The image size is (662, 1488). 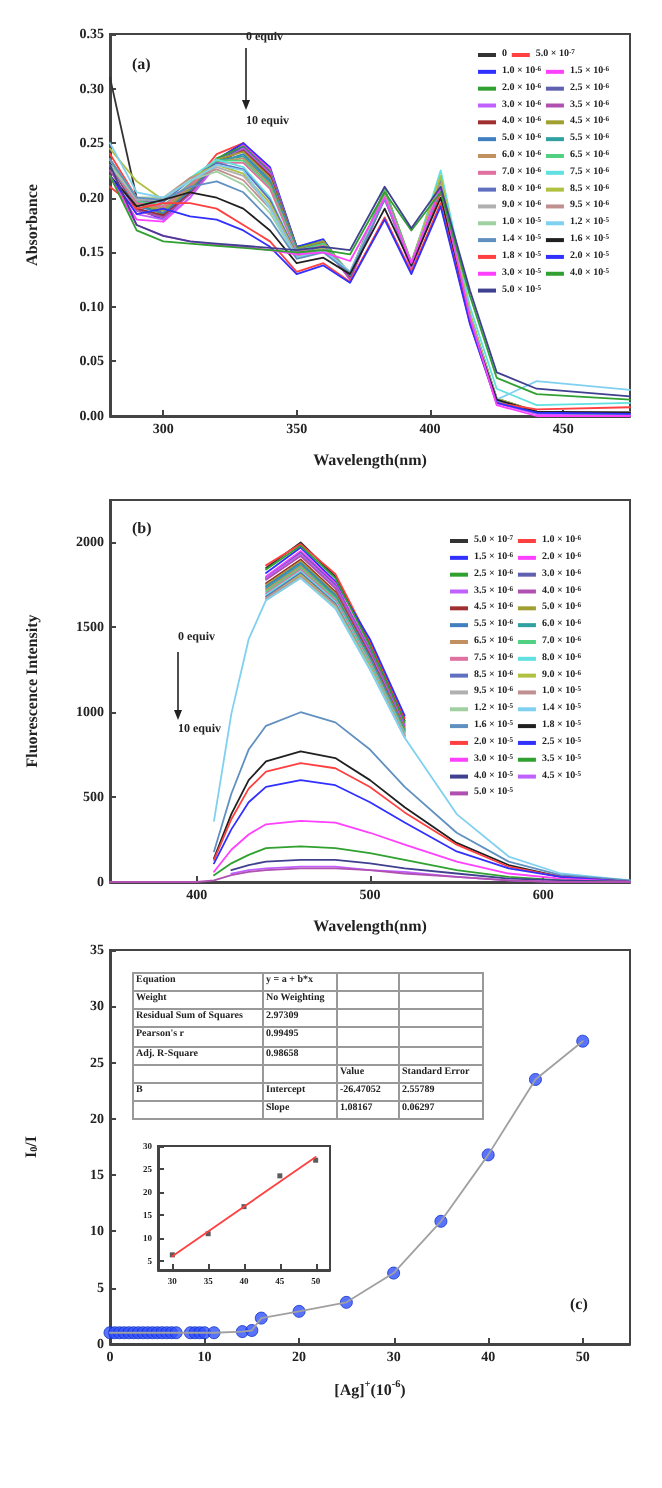 I want to click on annotation: (c), so click(x=579, y=1304).